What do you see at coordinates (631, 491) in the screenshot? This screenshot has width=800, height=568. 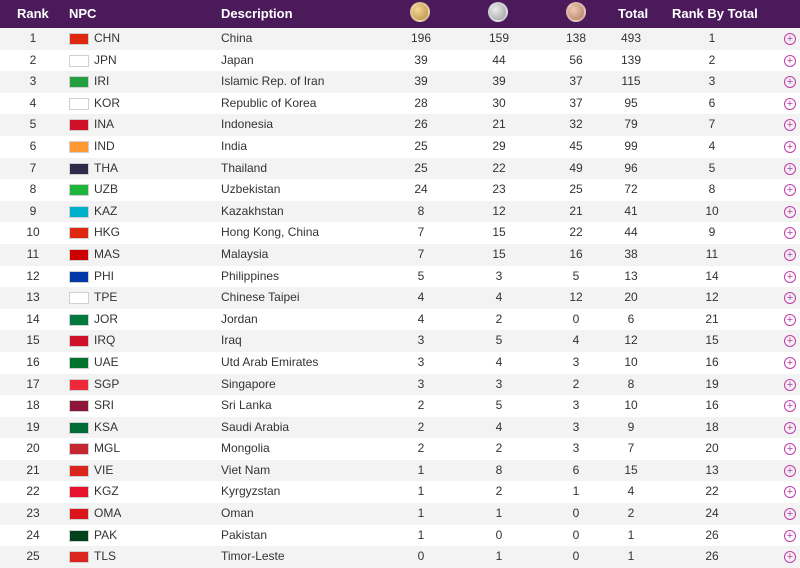 I see `total-count: 4` at bounding box center [631, 491].